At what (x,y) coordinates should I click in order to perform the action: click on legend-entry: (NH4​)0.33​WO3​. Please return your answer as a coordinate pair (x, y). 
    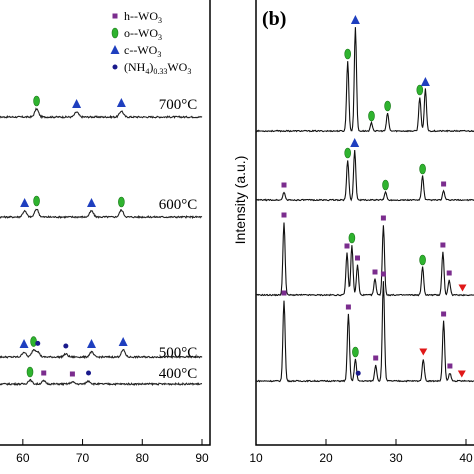
    Looking at the image, I should click on (157, 68).